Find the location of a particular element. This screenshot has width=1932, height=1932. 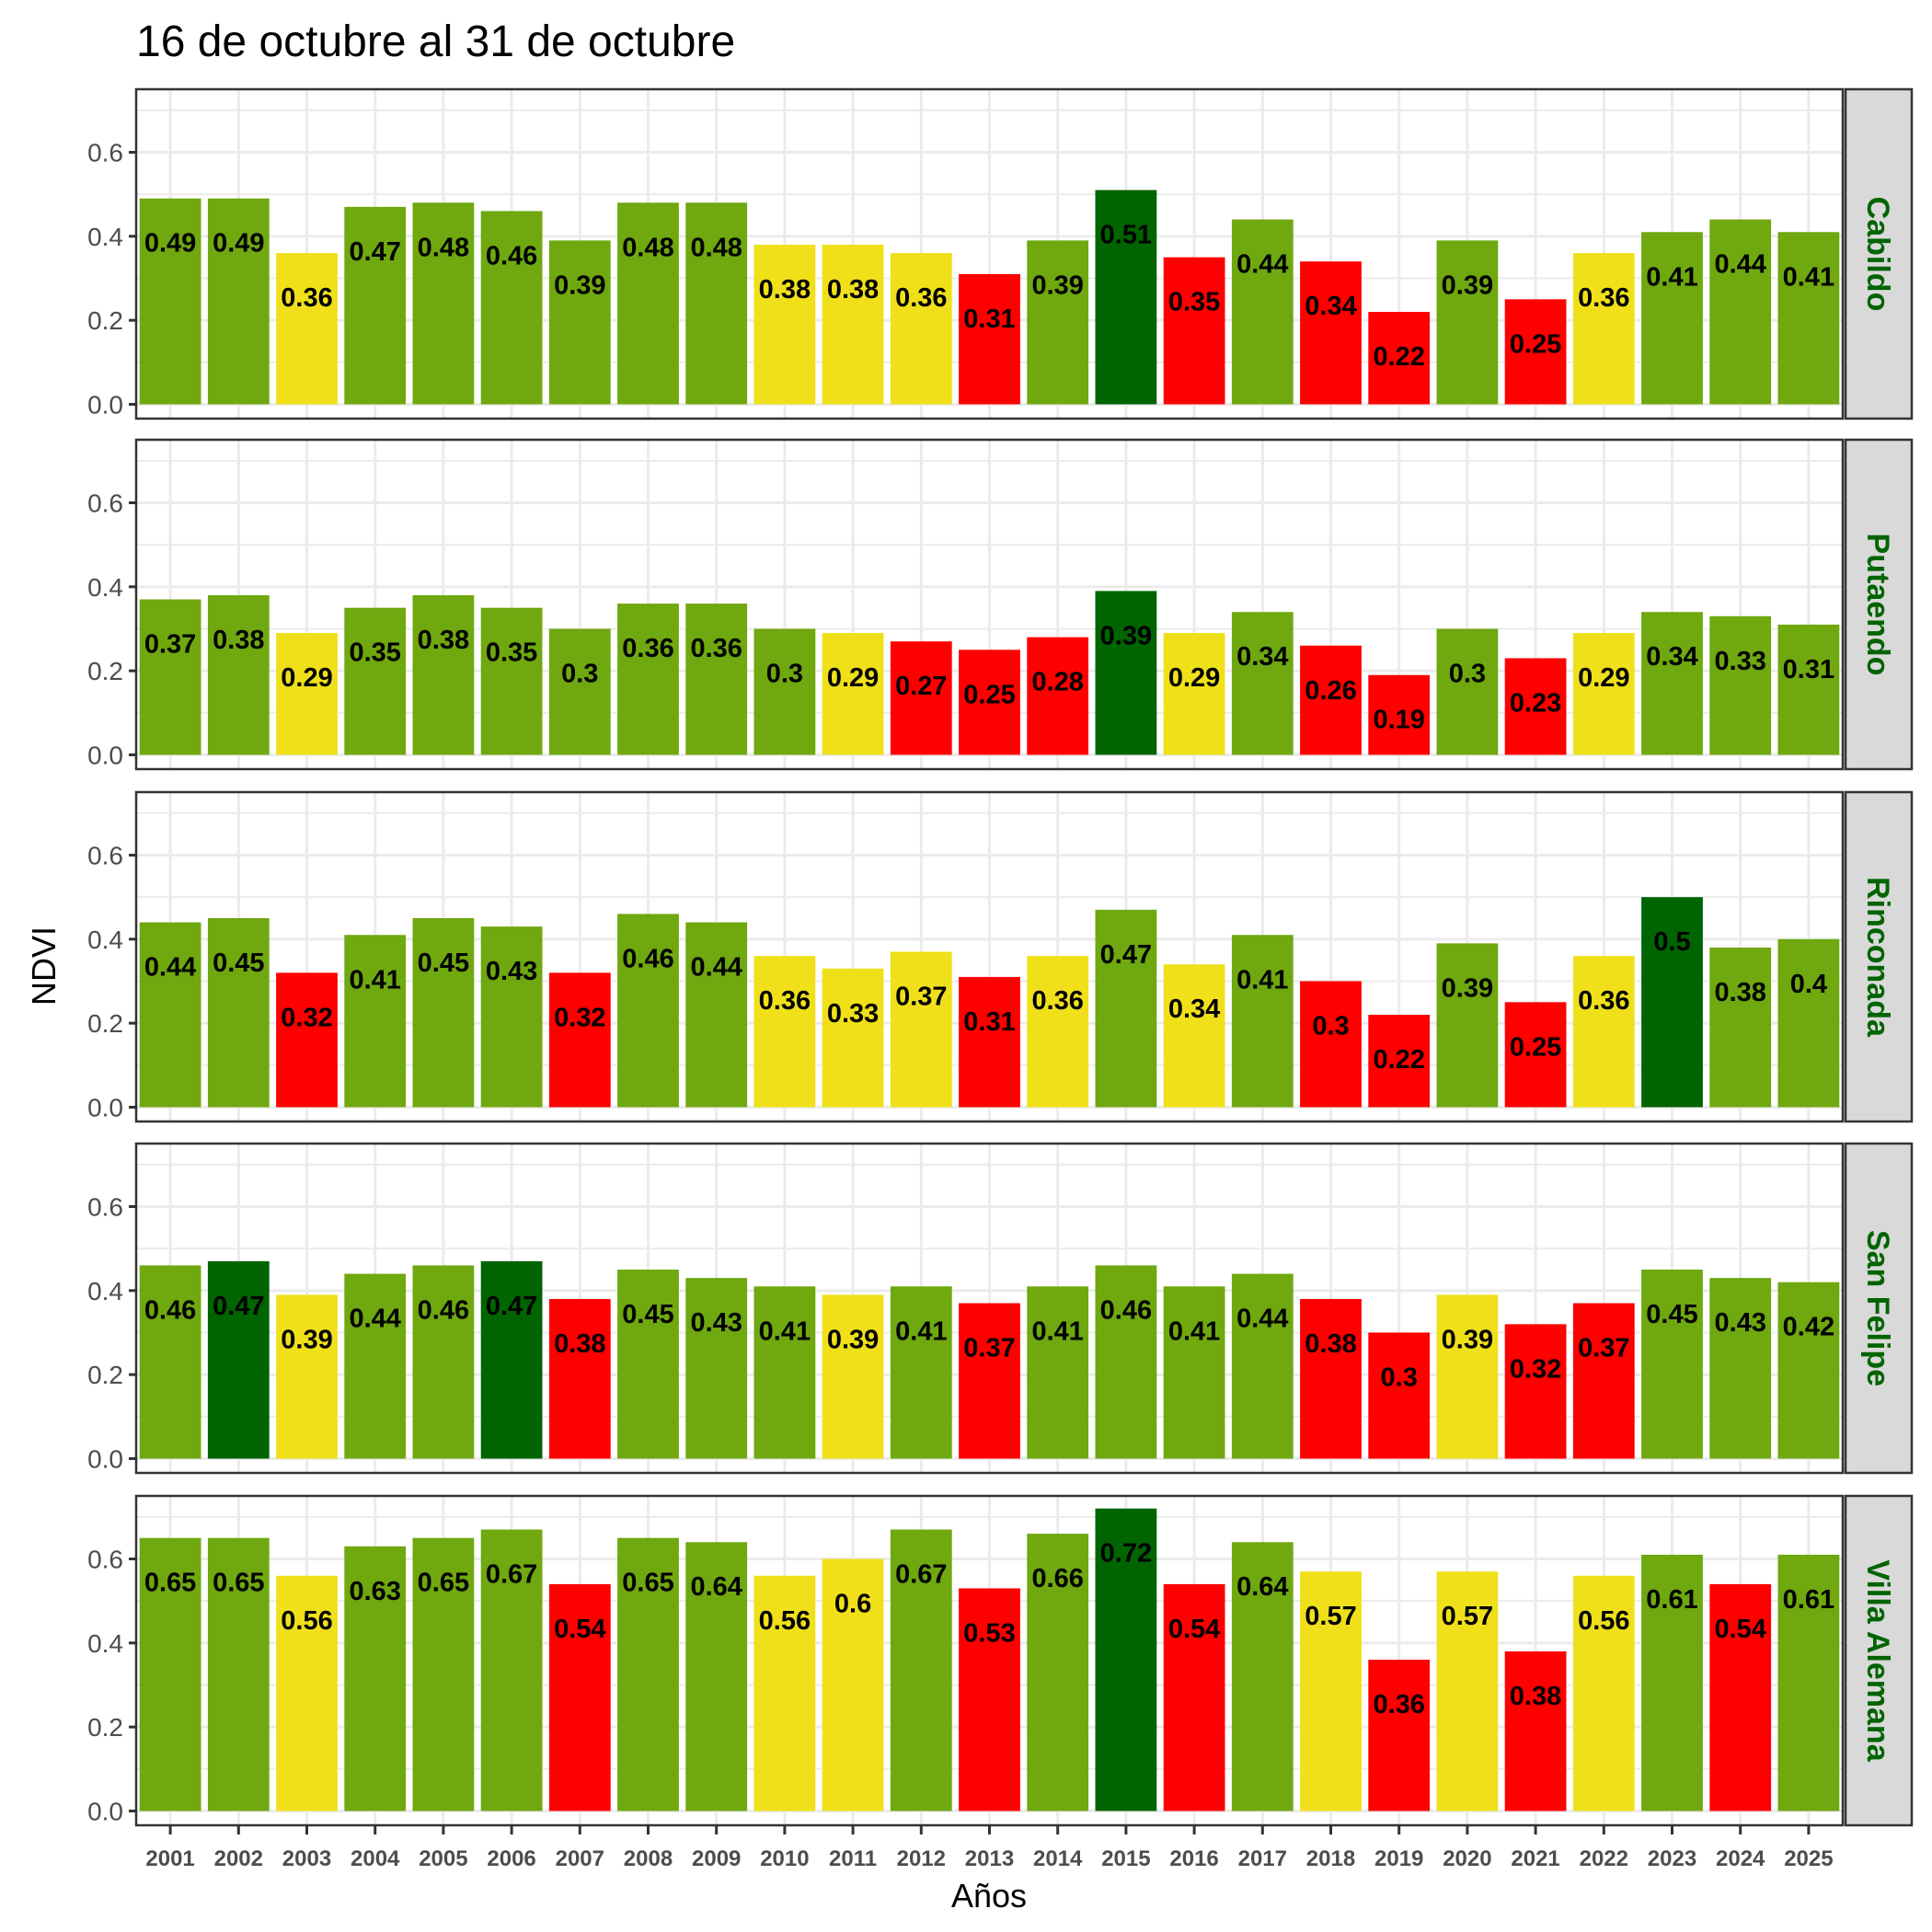

data-label: 0.41 is located at coordinates (785, 1331).